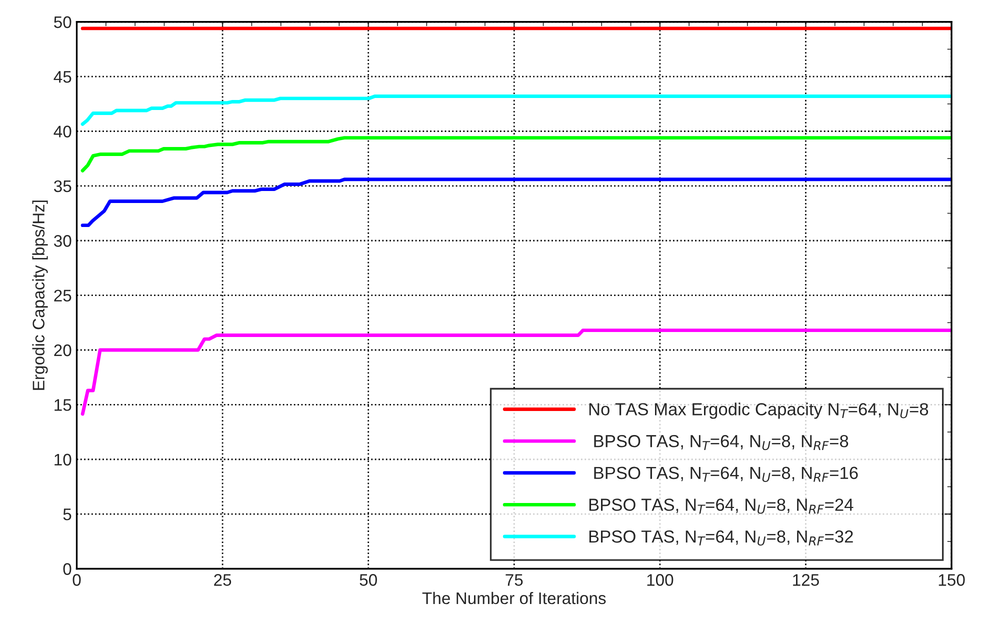  I want to click on x-tick-label: 150, so click(951, 580).